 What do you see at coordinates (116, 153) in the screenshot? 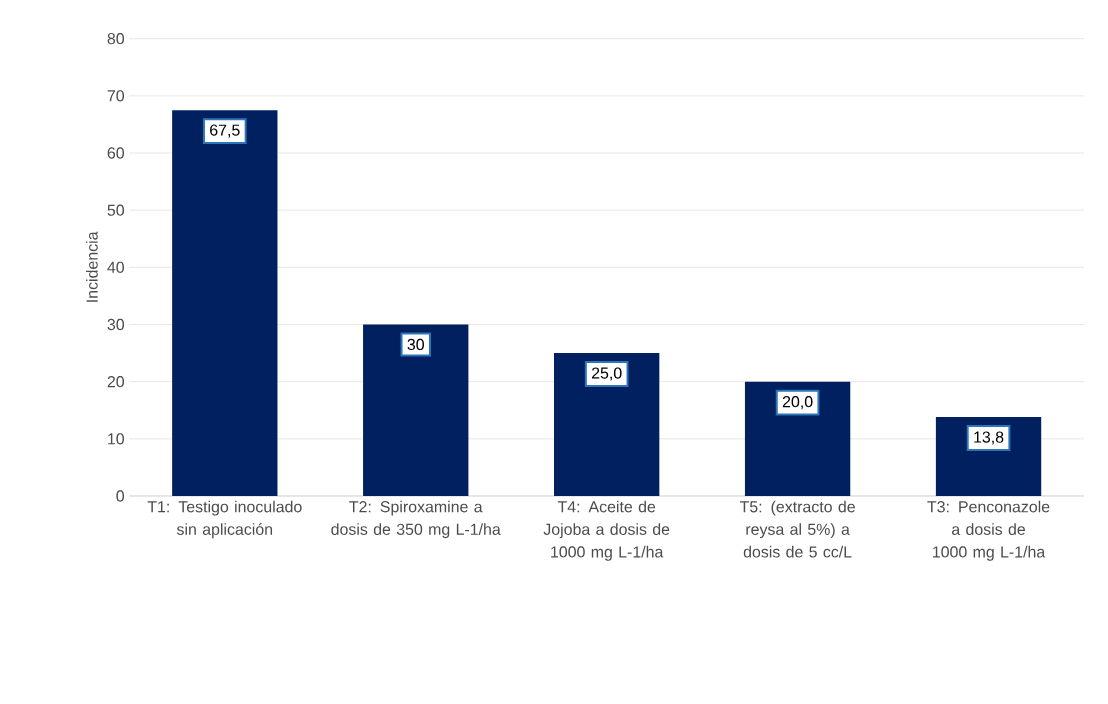
I see `y-tick-label: 60` at bounding box center [116, 153].